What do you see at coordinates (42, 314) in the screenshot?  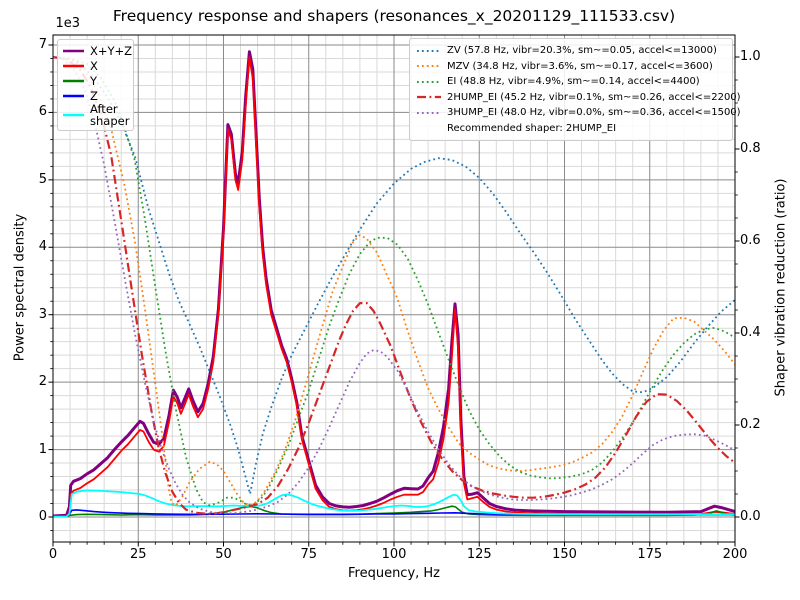 I see `y-left-tick-label: 3` at bounding box center [42, 314].